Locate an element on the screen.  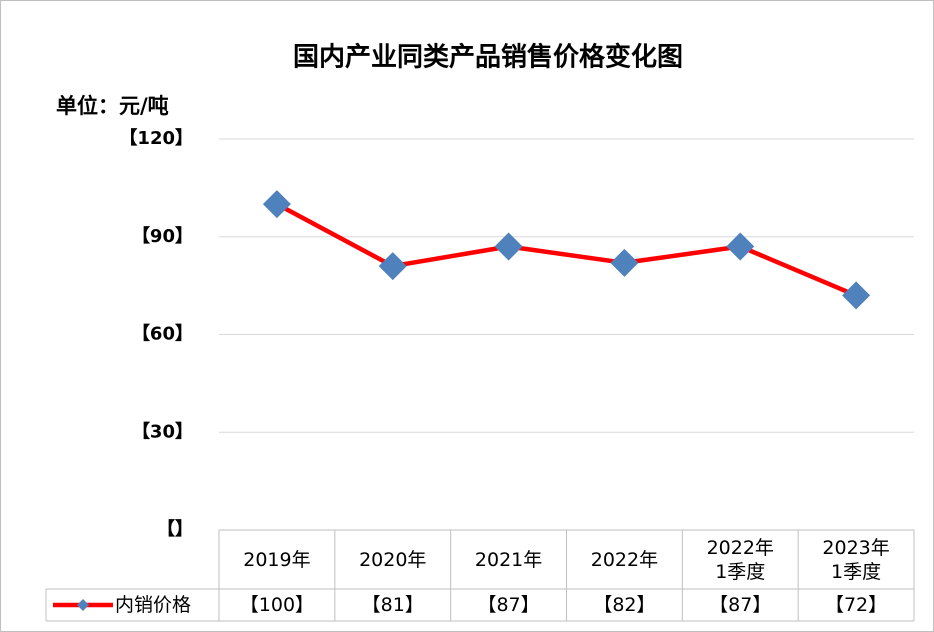
x-tick-label: 2021年 is located at coordinates (508, 559).